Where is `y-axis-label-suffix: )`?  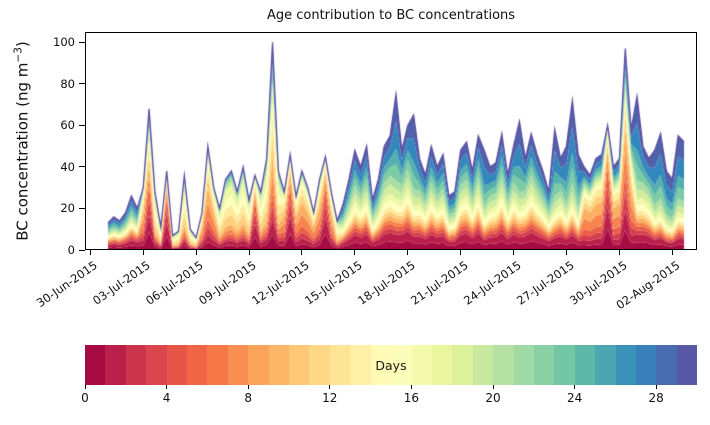 y-axis-label-suffix: ) is located at coordinates (22, 44).